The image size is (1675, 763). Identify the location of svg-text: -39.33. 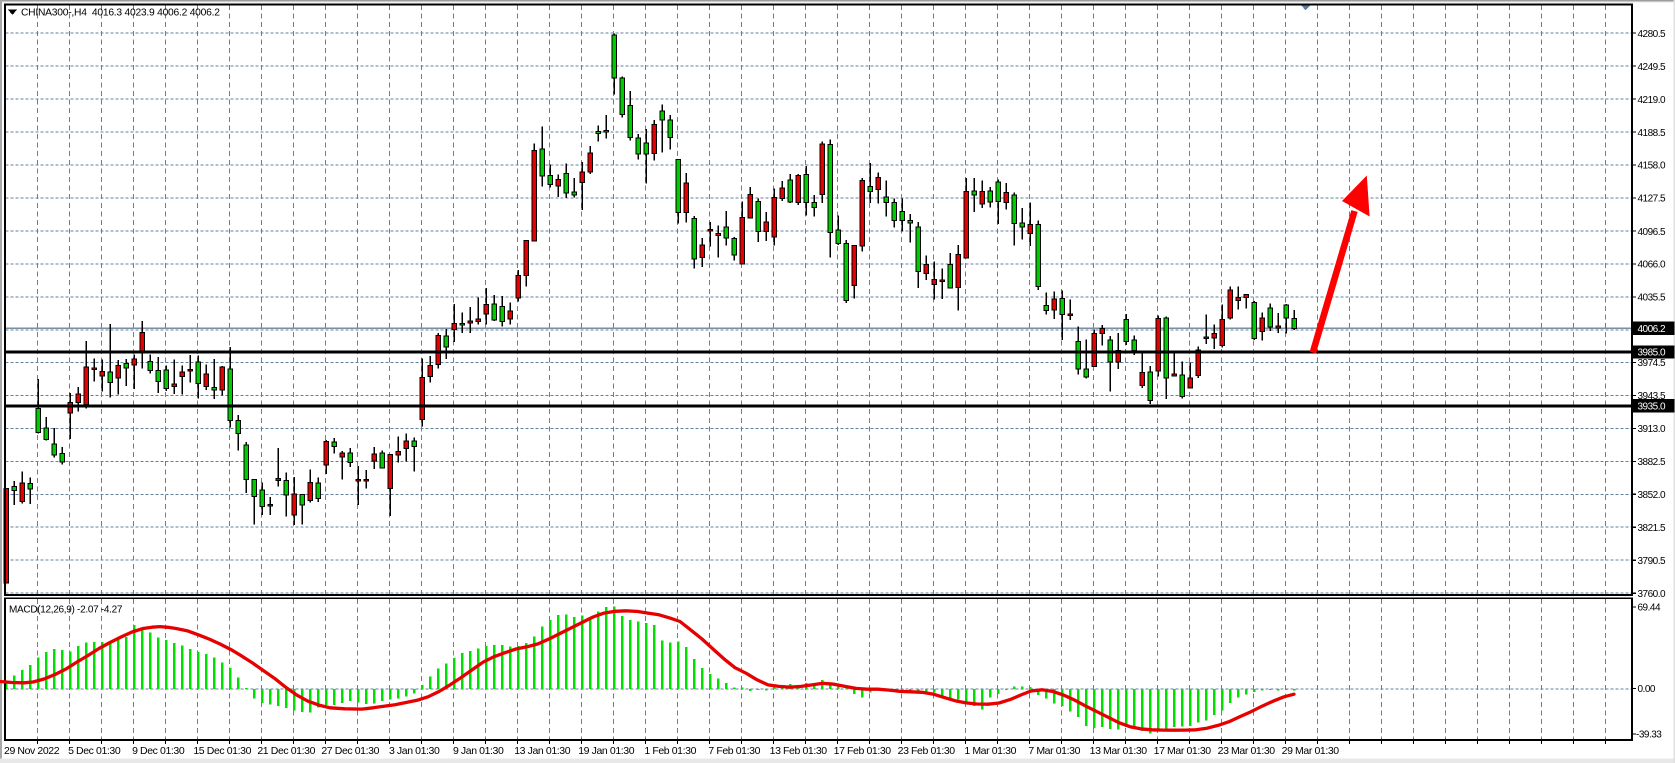
(1649, 735).